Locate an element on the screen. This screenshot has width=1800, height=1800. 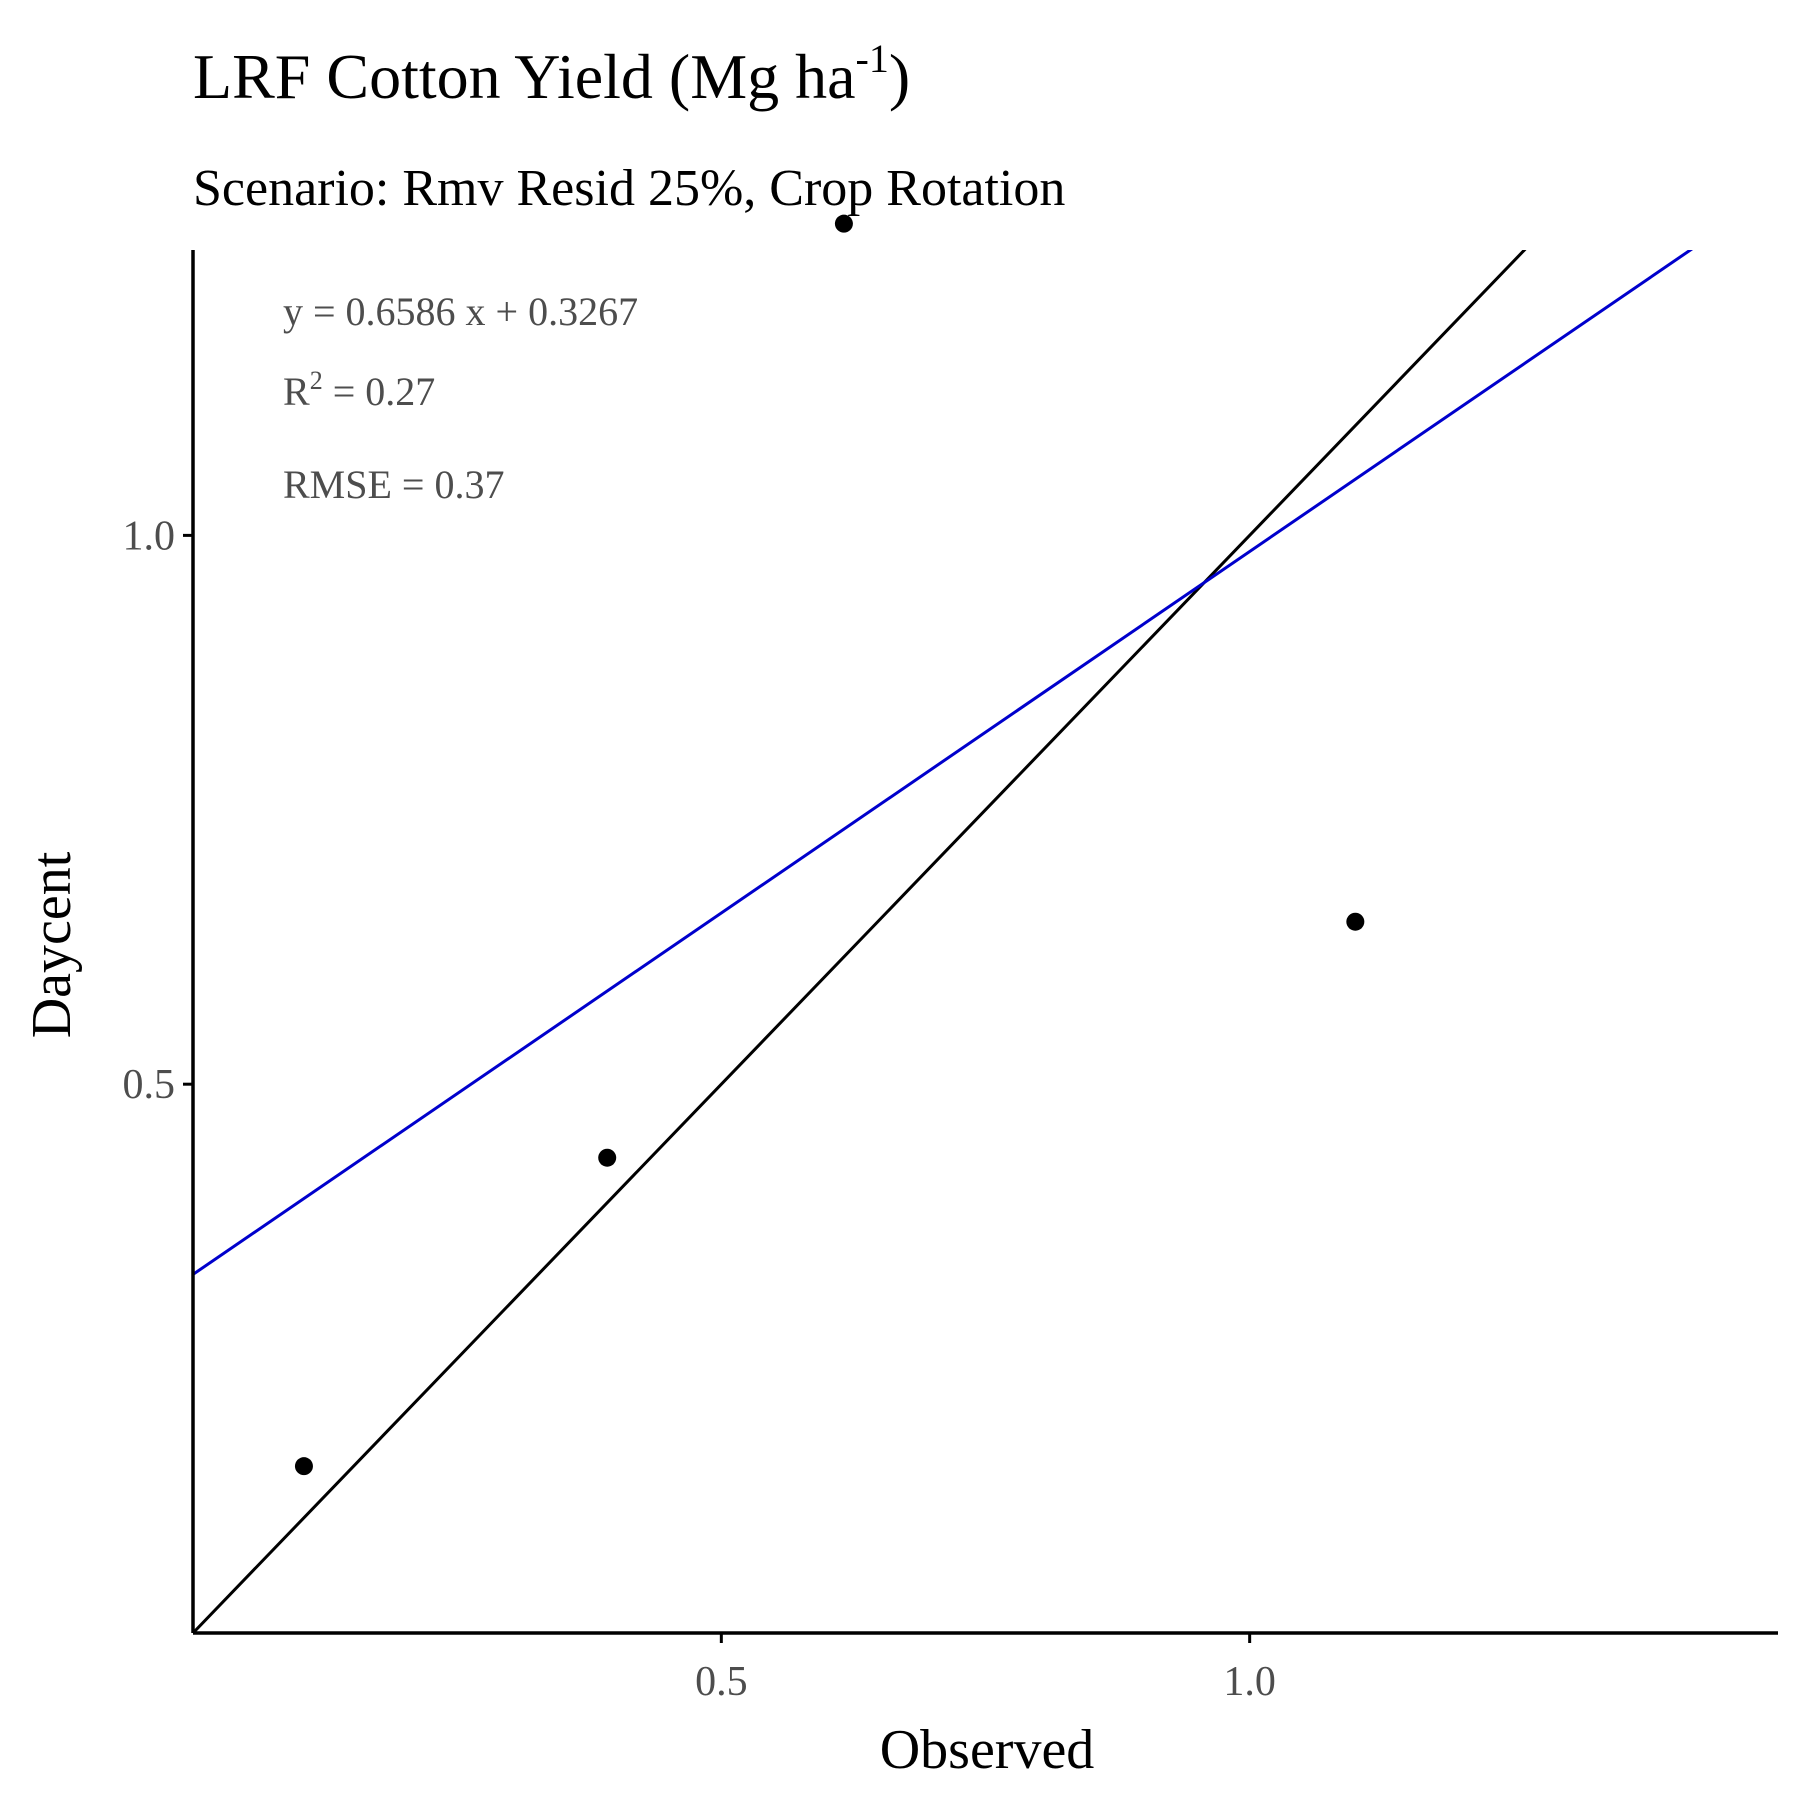
y-tick-label: 0.5 is located at coordinates (149, 1085).